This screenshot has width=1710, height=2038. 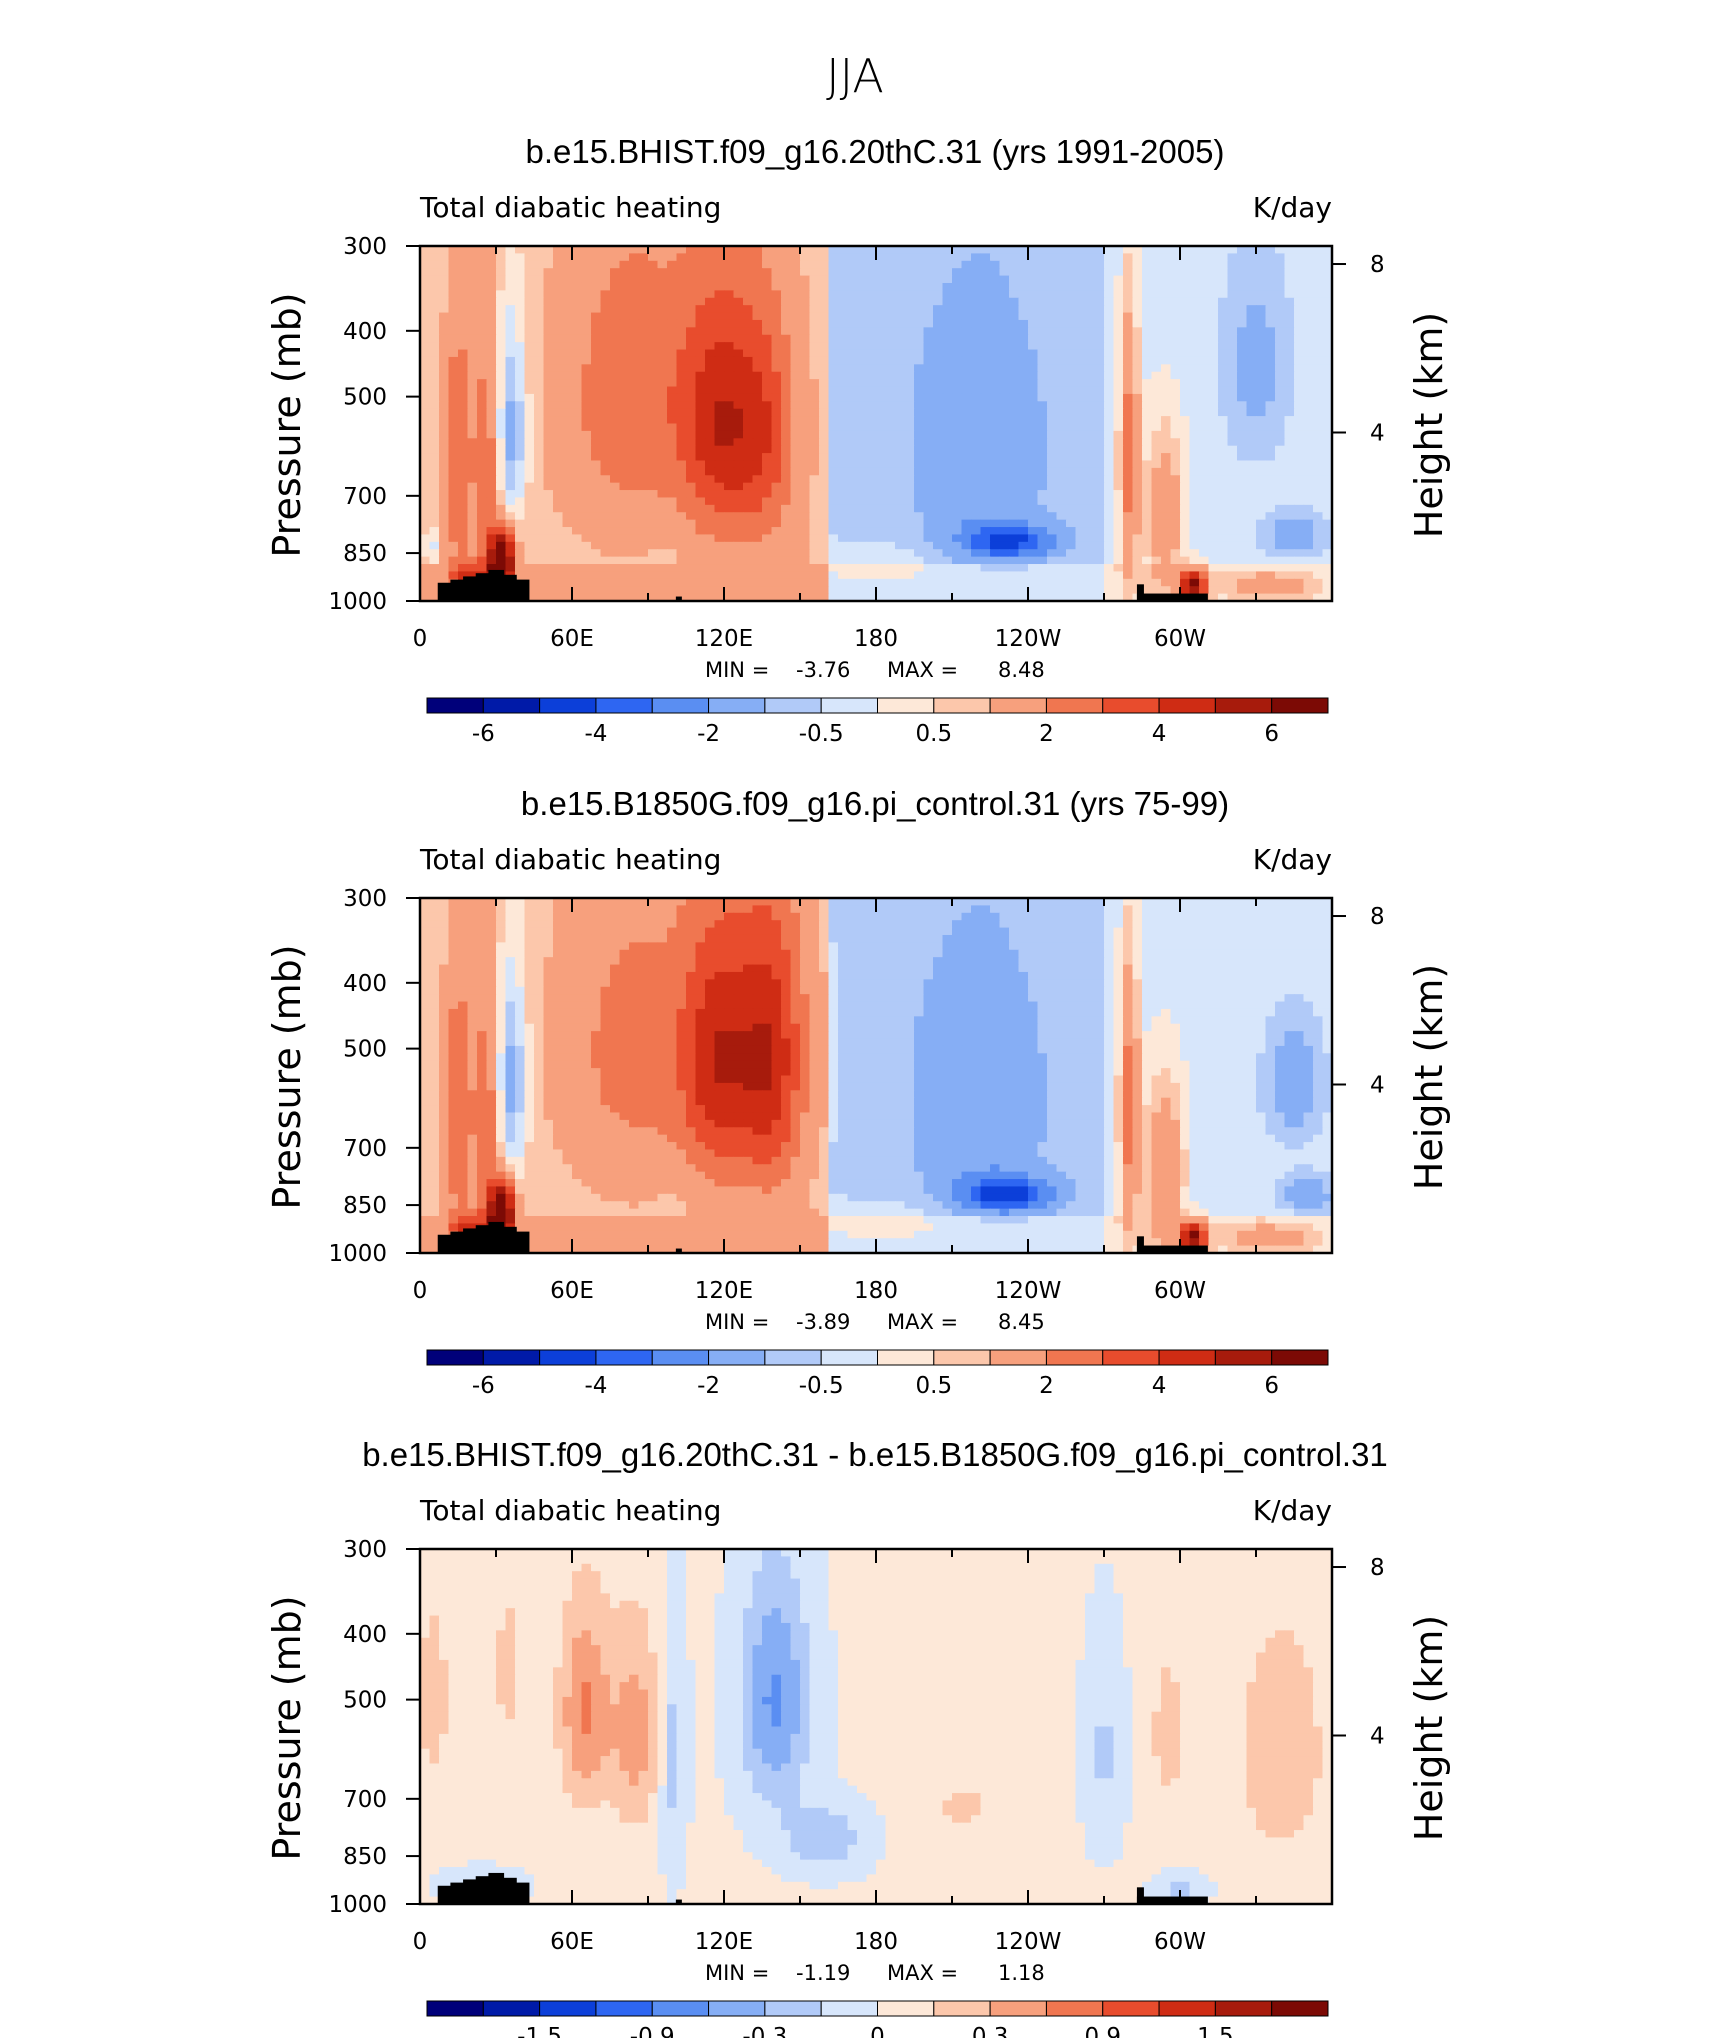 I want to click on colorbar-swatch, so click(x=1243, y=705).